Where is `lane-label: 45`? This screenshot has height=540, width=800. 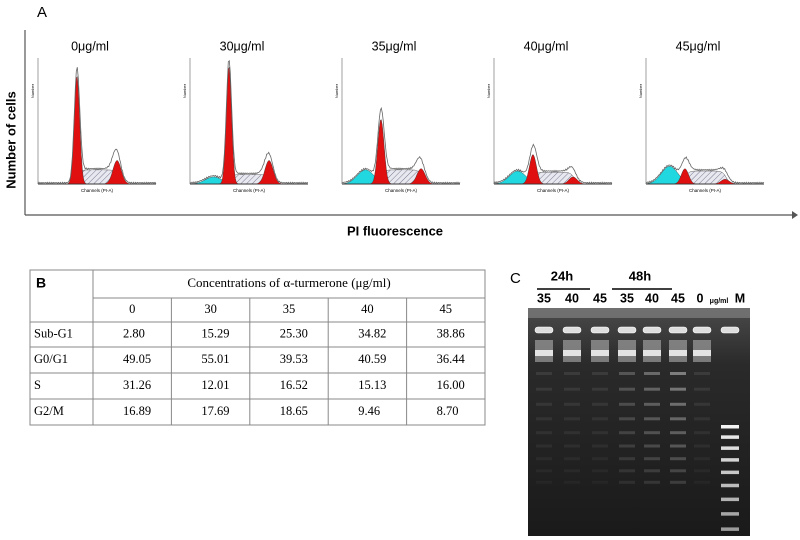 lane-label: 45 is located at coordinates (600, 298).